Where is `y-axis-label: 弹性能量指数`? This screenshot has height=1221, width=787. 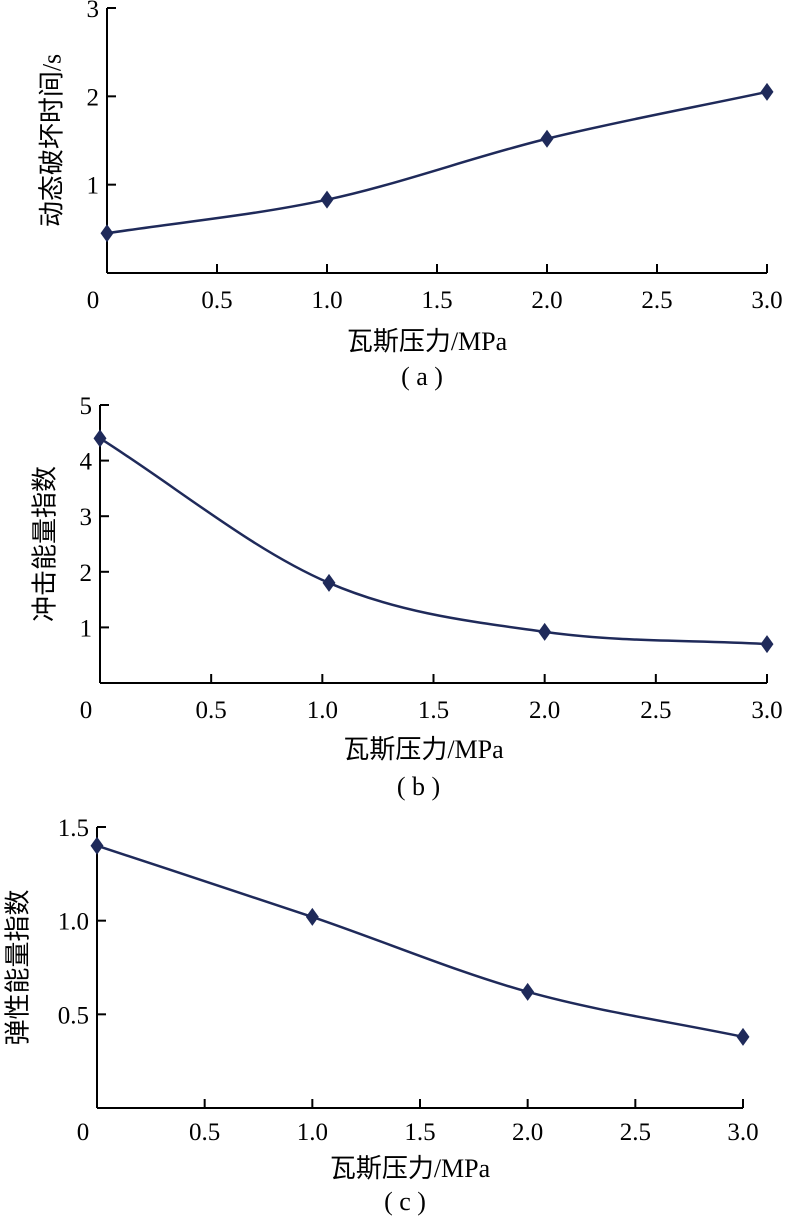
y-axis-label: 弹性能量指数 is located at coordinates (18, 967).